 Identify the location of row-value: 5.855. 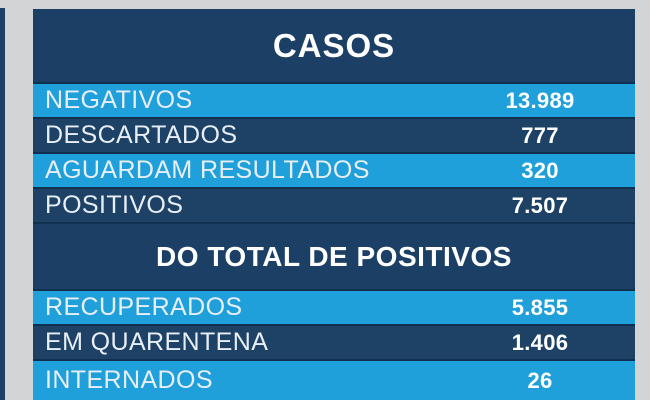
(540, 307).